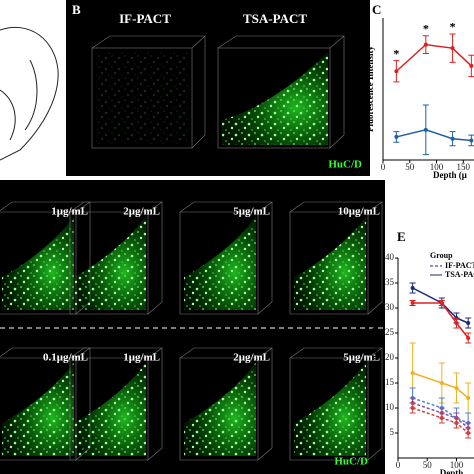 The height and width of the screenshot is (474, 474). Describe the element at coordinates (29, 93) in the screenshot. I see `sketch` at that location.